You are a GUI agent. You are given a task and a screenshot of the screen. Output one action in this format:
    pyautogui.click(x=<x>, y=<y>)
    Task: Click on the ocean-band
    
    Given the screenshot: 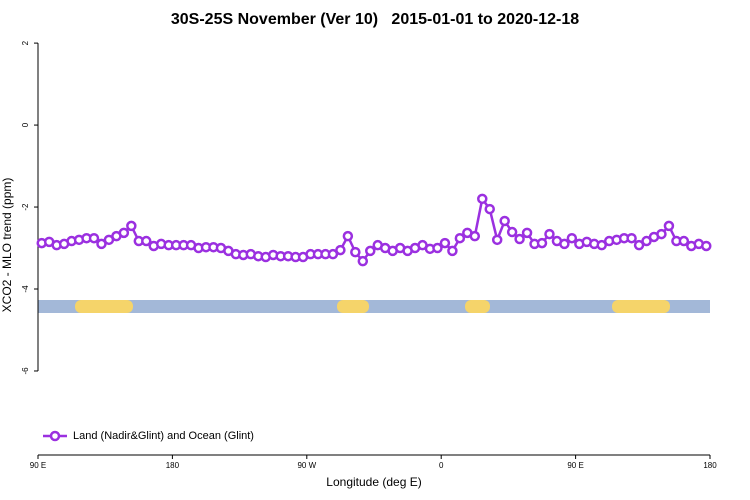 What is the action you would take?
    pyautogui.click(x=374, y=306)
    